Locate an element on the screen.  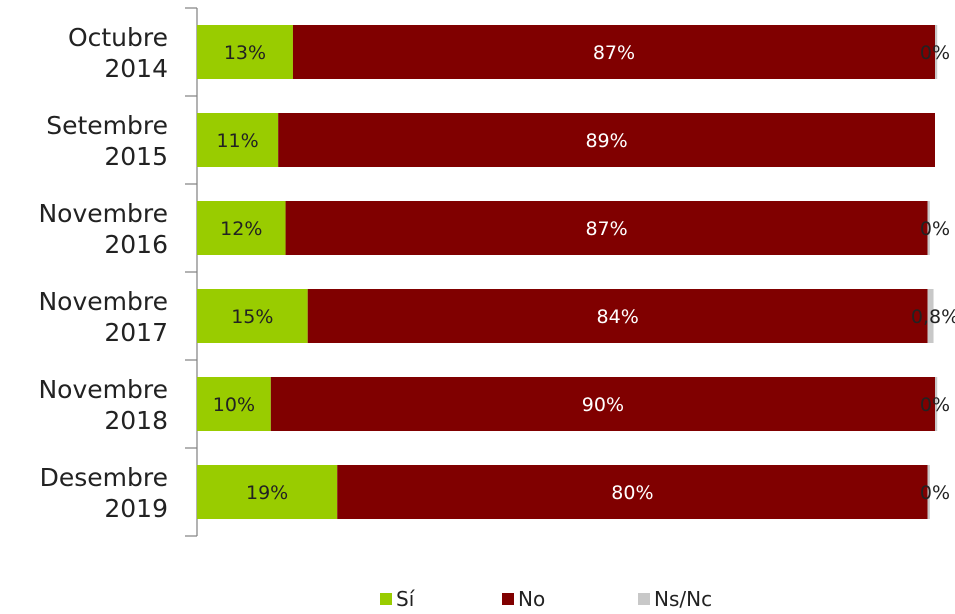
legend-label: Sí is located at coordinates (406, 599).